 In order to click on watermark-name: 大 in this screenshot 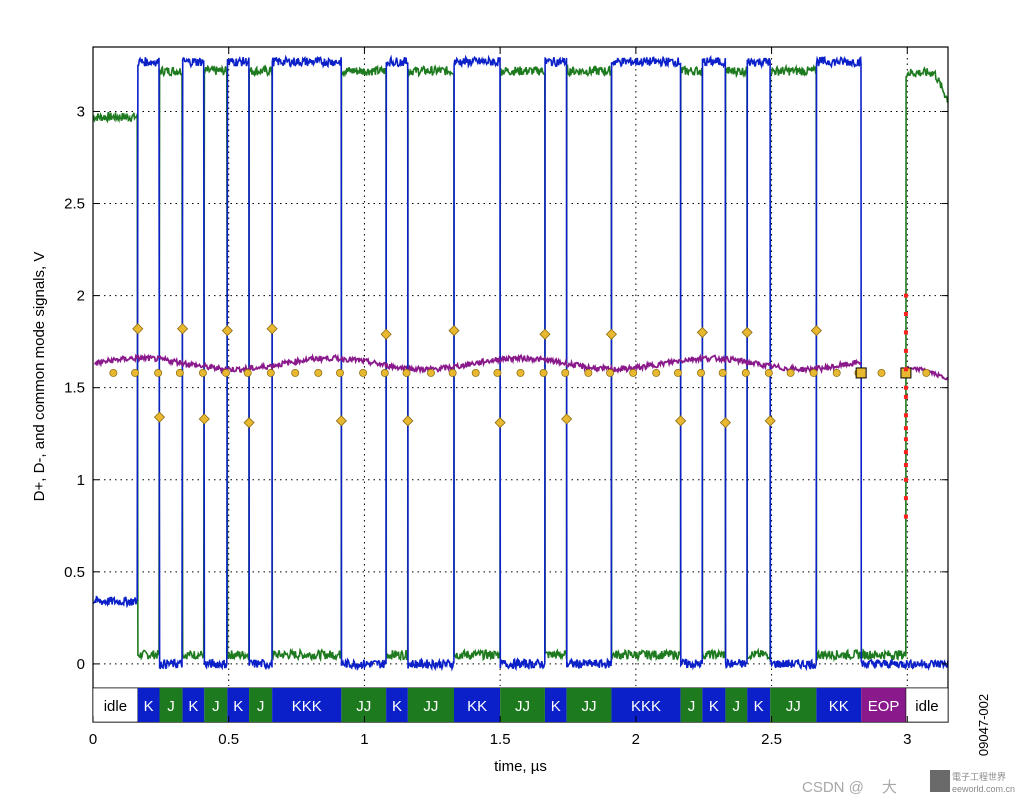, I will do `click(889, 787)`.